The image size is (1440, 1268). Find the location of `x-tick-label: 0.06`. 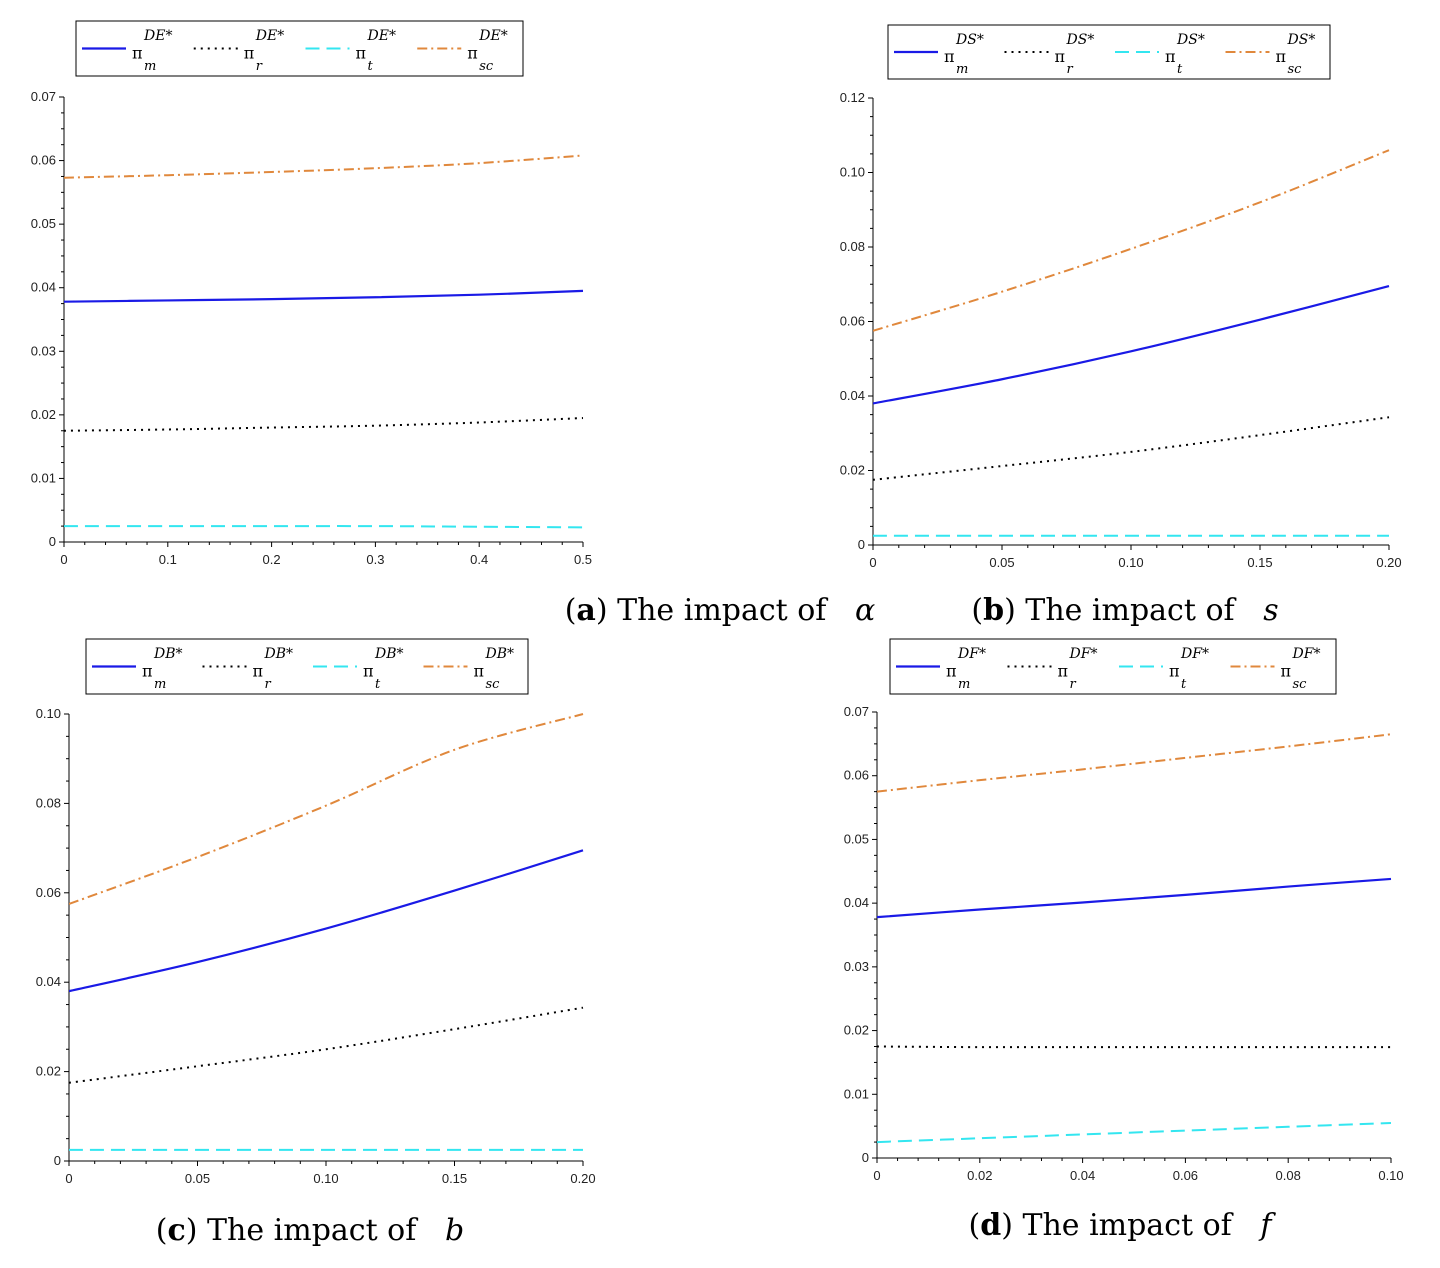

x-tick-label: 0.06 is located at coordinates (1185, 1175).